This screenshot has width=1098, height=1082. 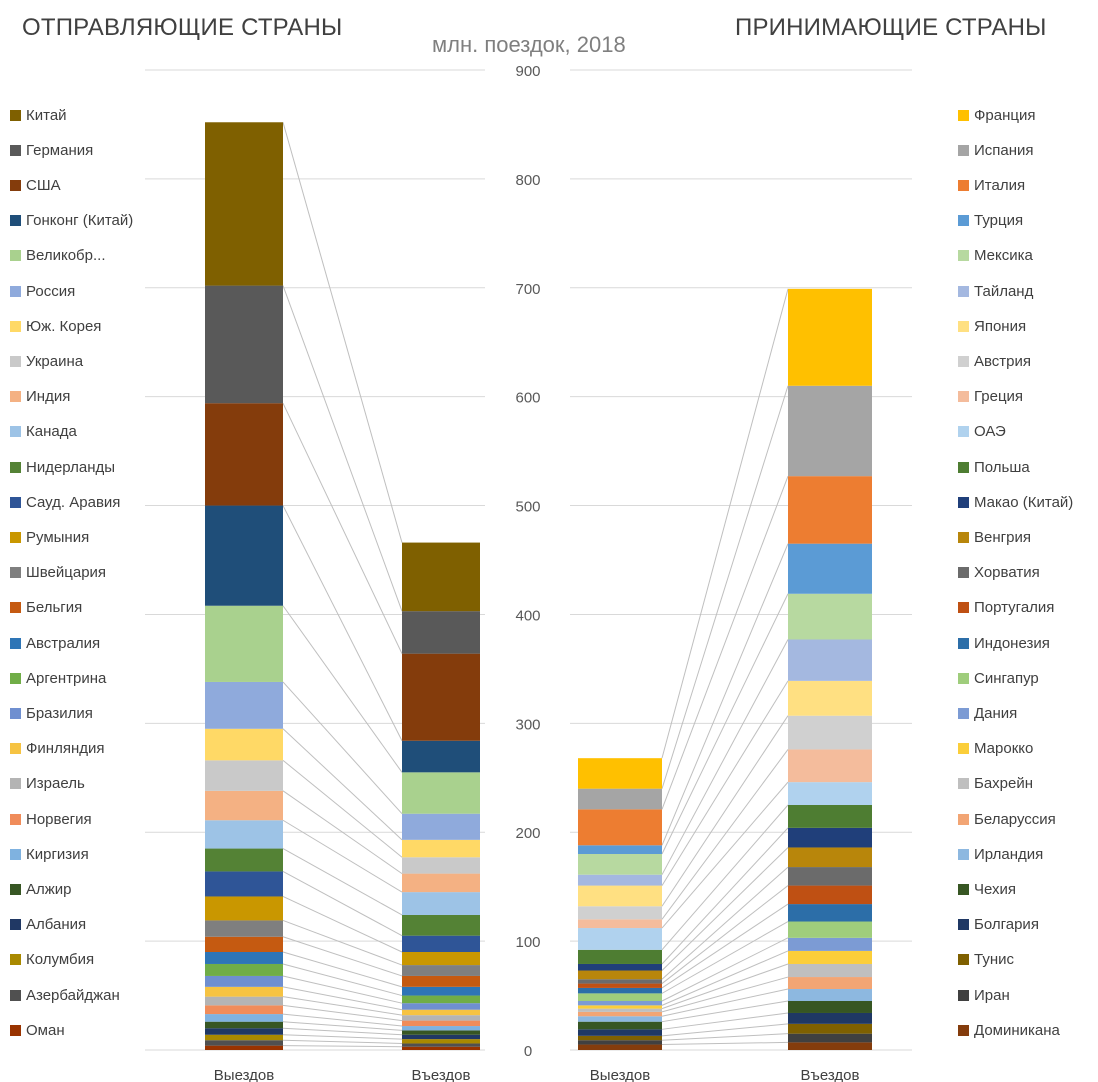 What do you see at coordinates (1000, 326) in the screenshot?
I see `legend-label: Япония` at bounding box center [1000, 326].